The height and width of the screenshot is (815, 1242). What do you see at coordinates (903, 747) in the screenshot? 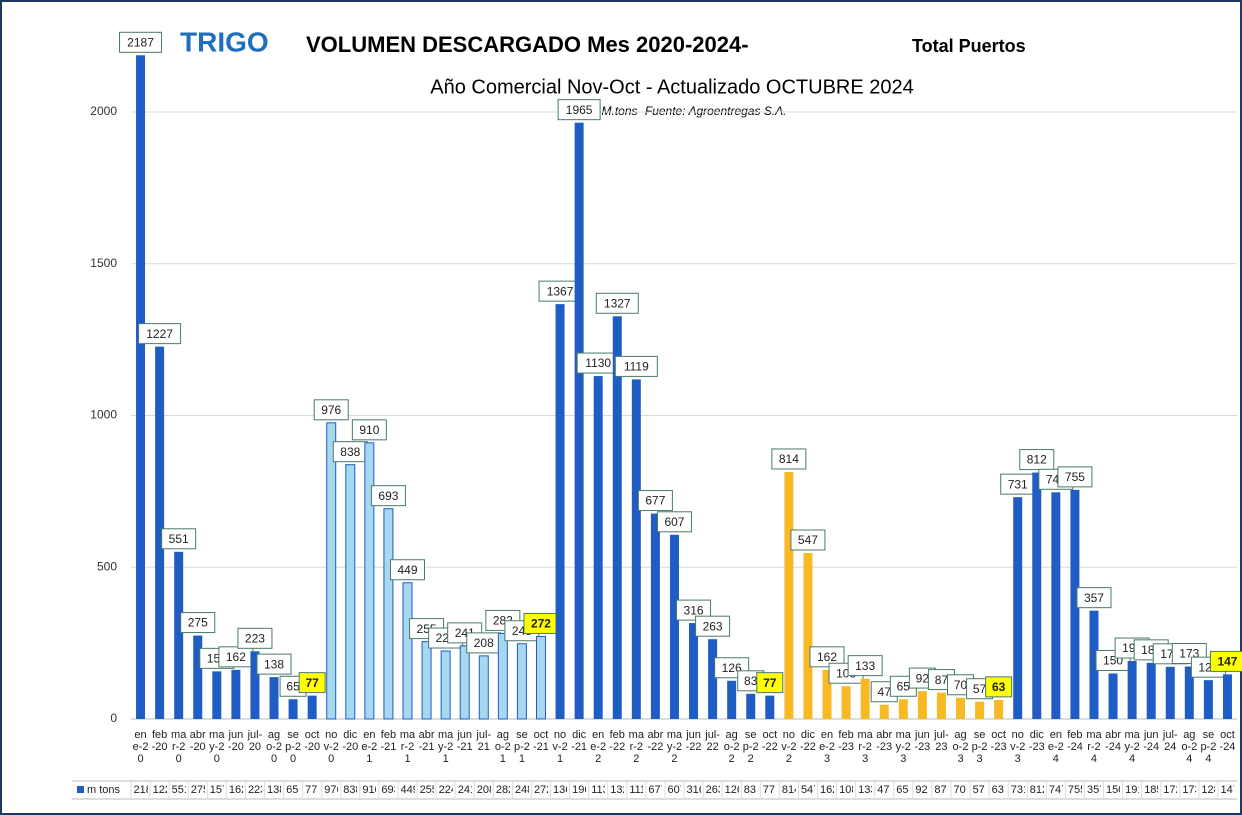
I see `x-tick-label: may-23` at bounding box center [903, 747].